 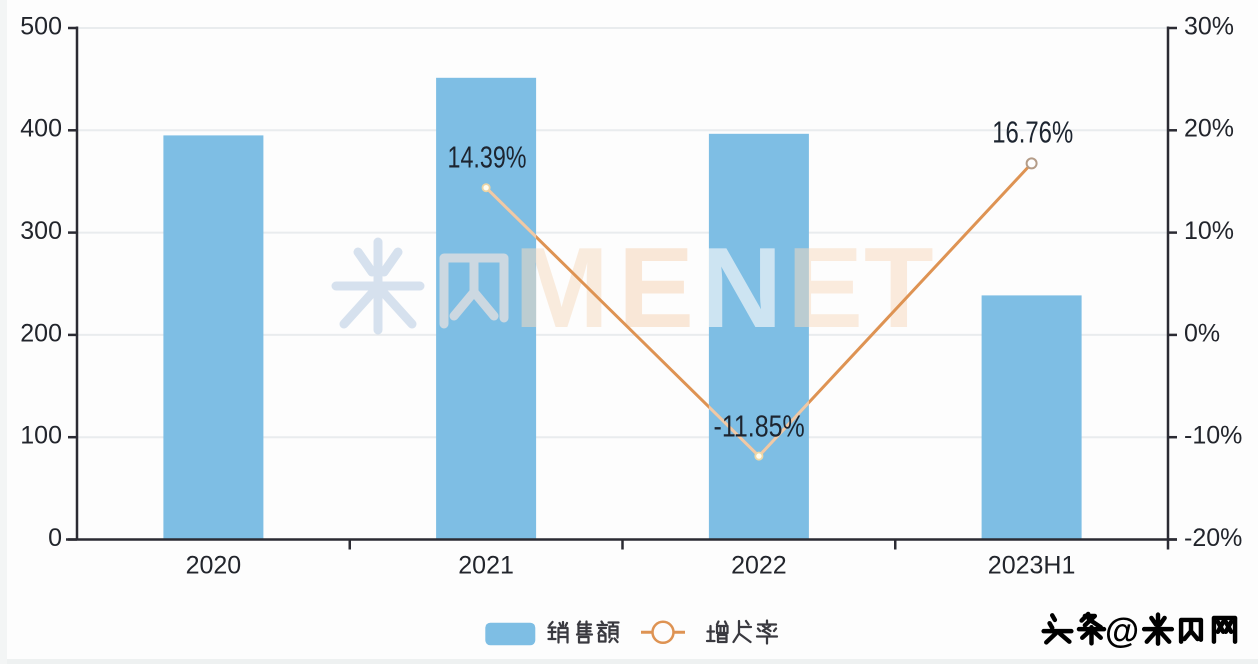 What do you see at coordinates (1209, 26) in the screenshot?
I see `svg-text: 30%` at bounding box center [1209, 26].